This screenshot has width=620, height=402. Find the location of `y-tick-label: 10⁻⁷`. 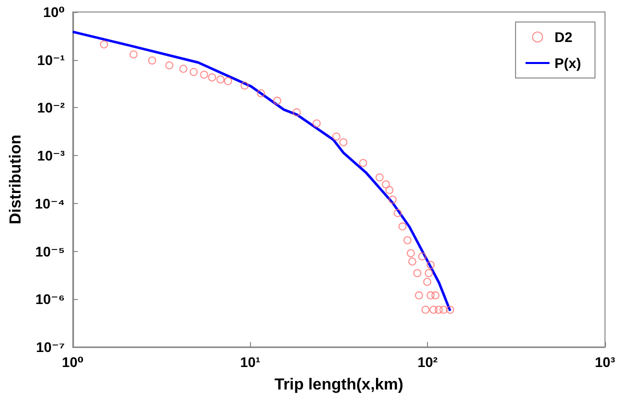

y-tick-label: 10⁻⁷ is located at coordinates (50, 347).